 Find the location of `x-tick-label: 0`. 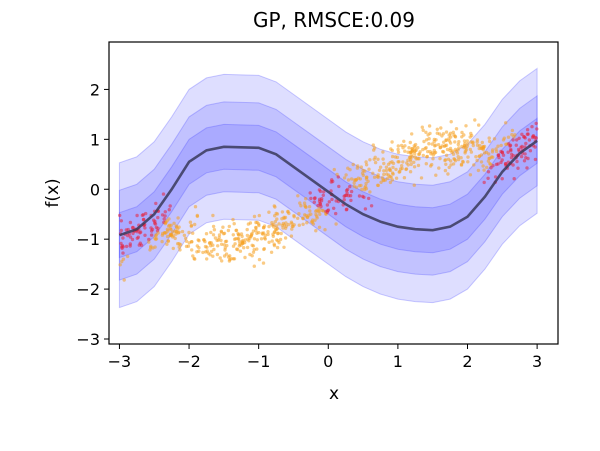

x-tick-label: 0 is located at coordinates (328, 361).